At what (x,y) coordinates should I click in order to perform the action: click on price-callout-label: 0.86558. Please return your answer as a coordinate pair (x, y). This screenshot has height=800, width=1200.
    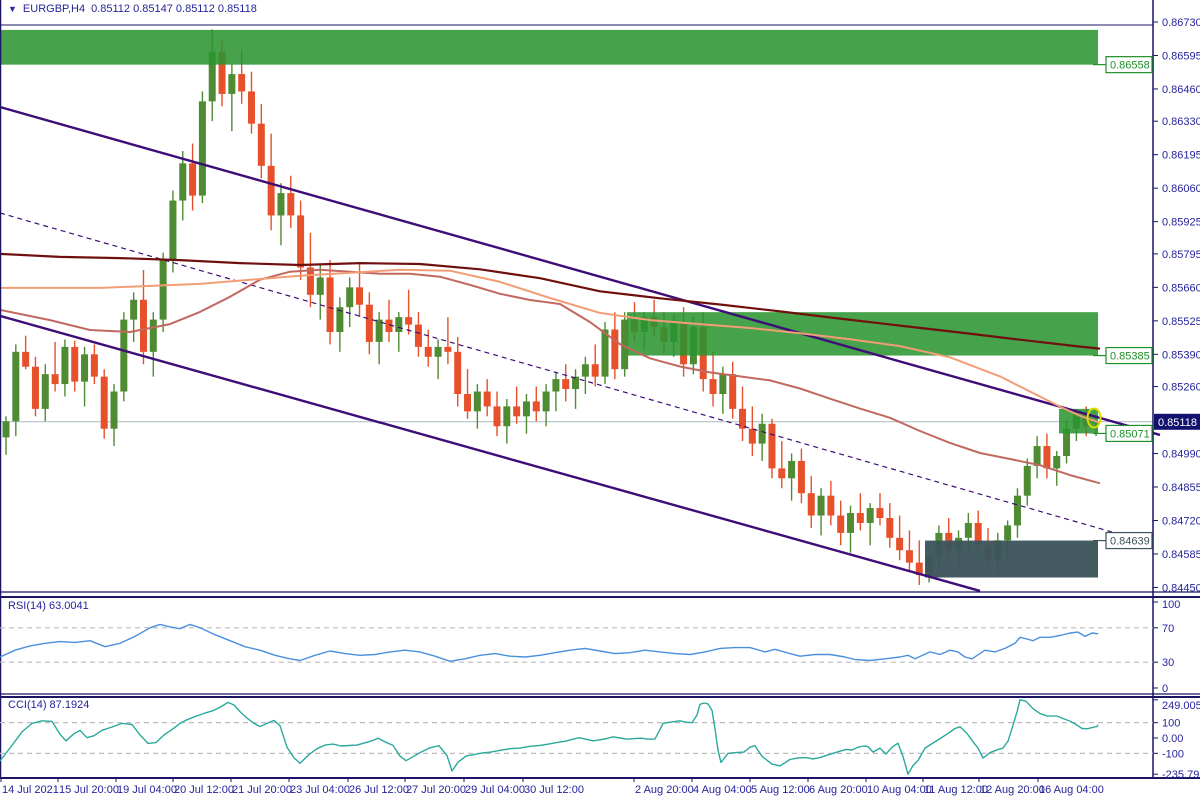
    Looking at the image, I should click on (1130, 66).